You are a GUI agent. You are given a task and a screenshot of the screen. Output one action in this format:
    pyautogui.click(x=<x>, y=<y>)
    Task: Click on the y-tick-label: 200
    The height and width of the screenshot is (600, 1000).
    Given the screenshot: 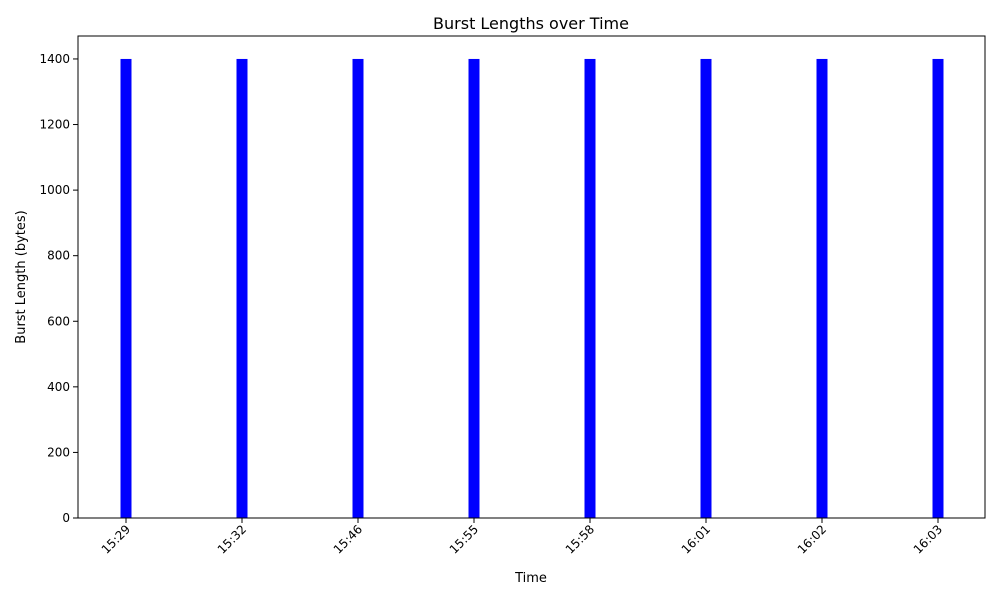 What is the action you would take?
    pyautogui.click(x=58, y=452)
    